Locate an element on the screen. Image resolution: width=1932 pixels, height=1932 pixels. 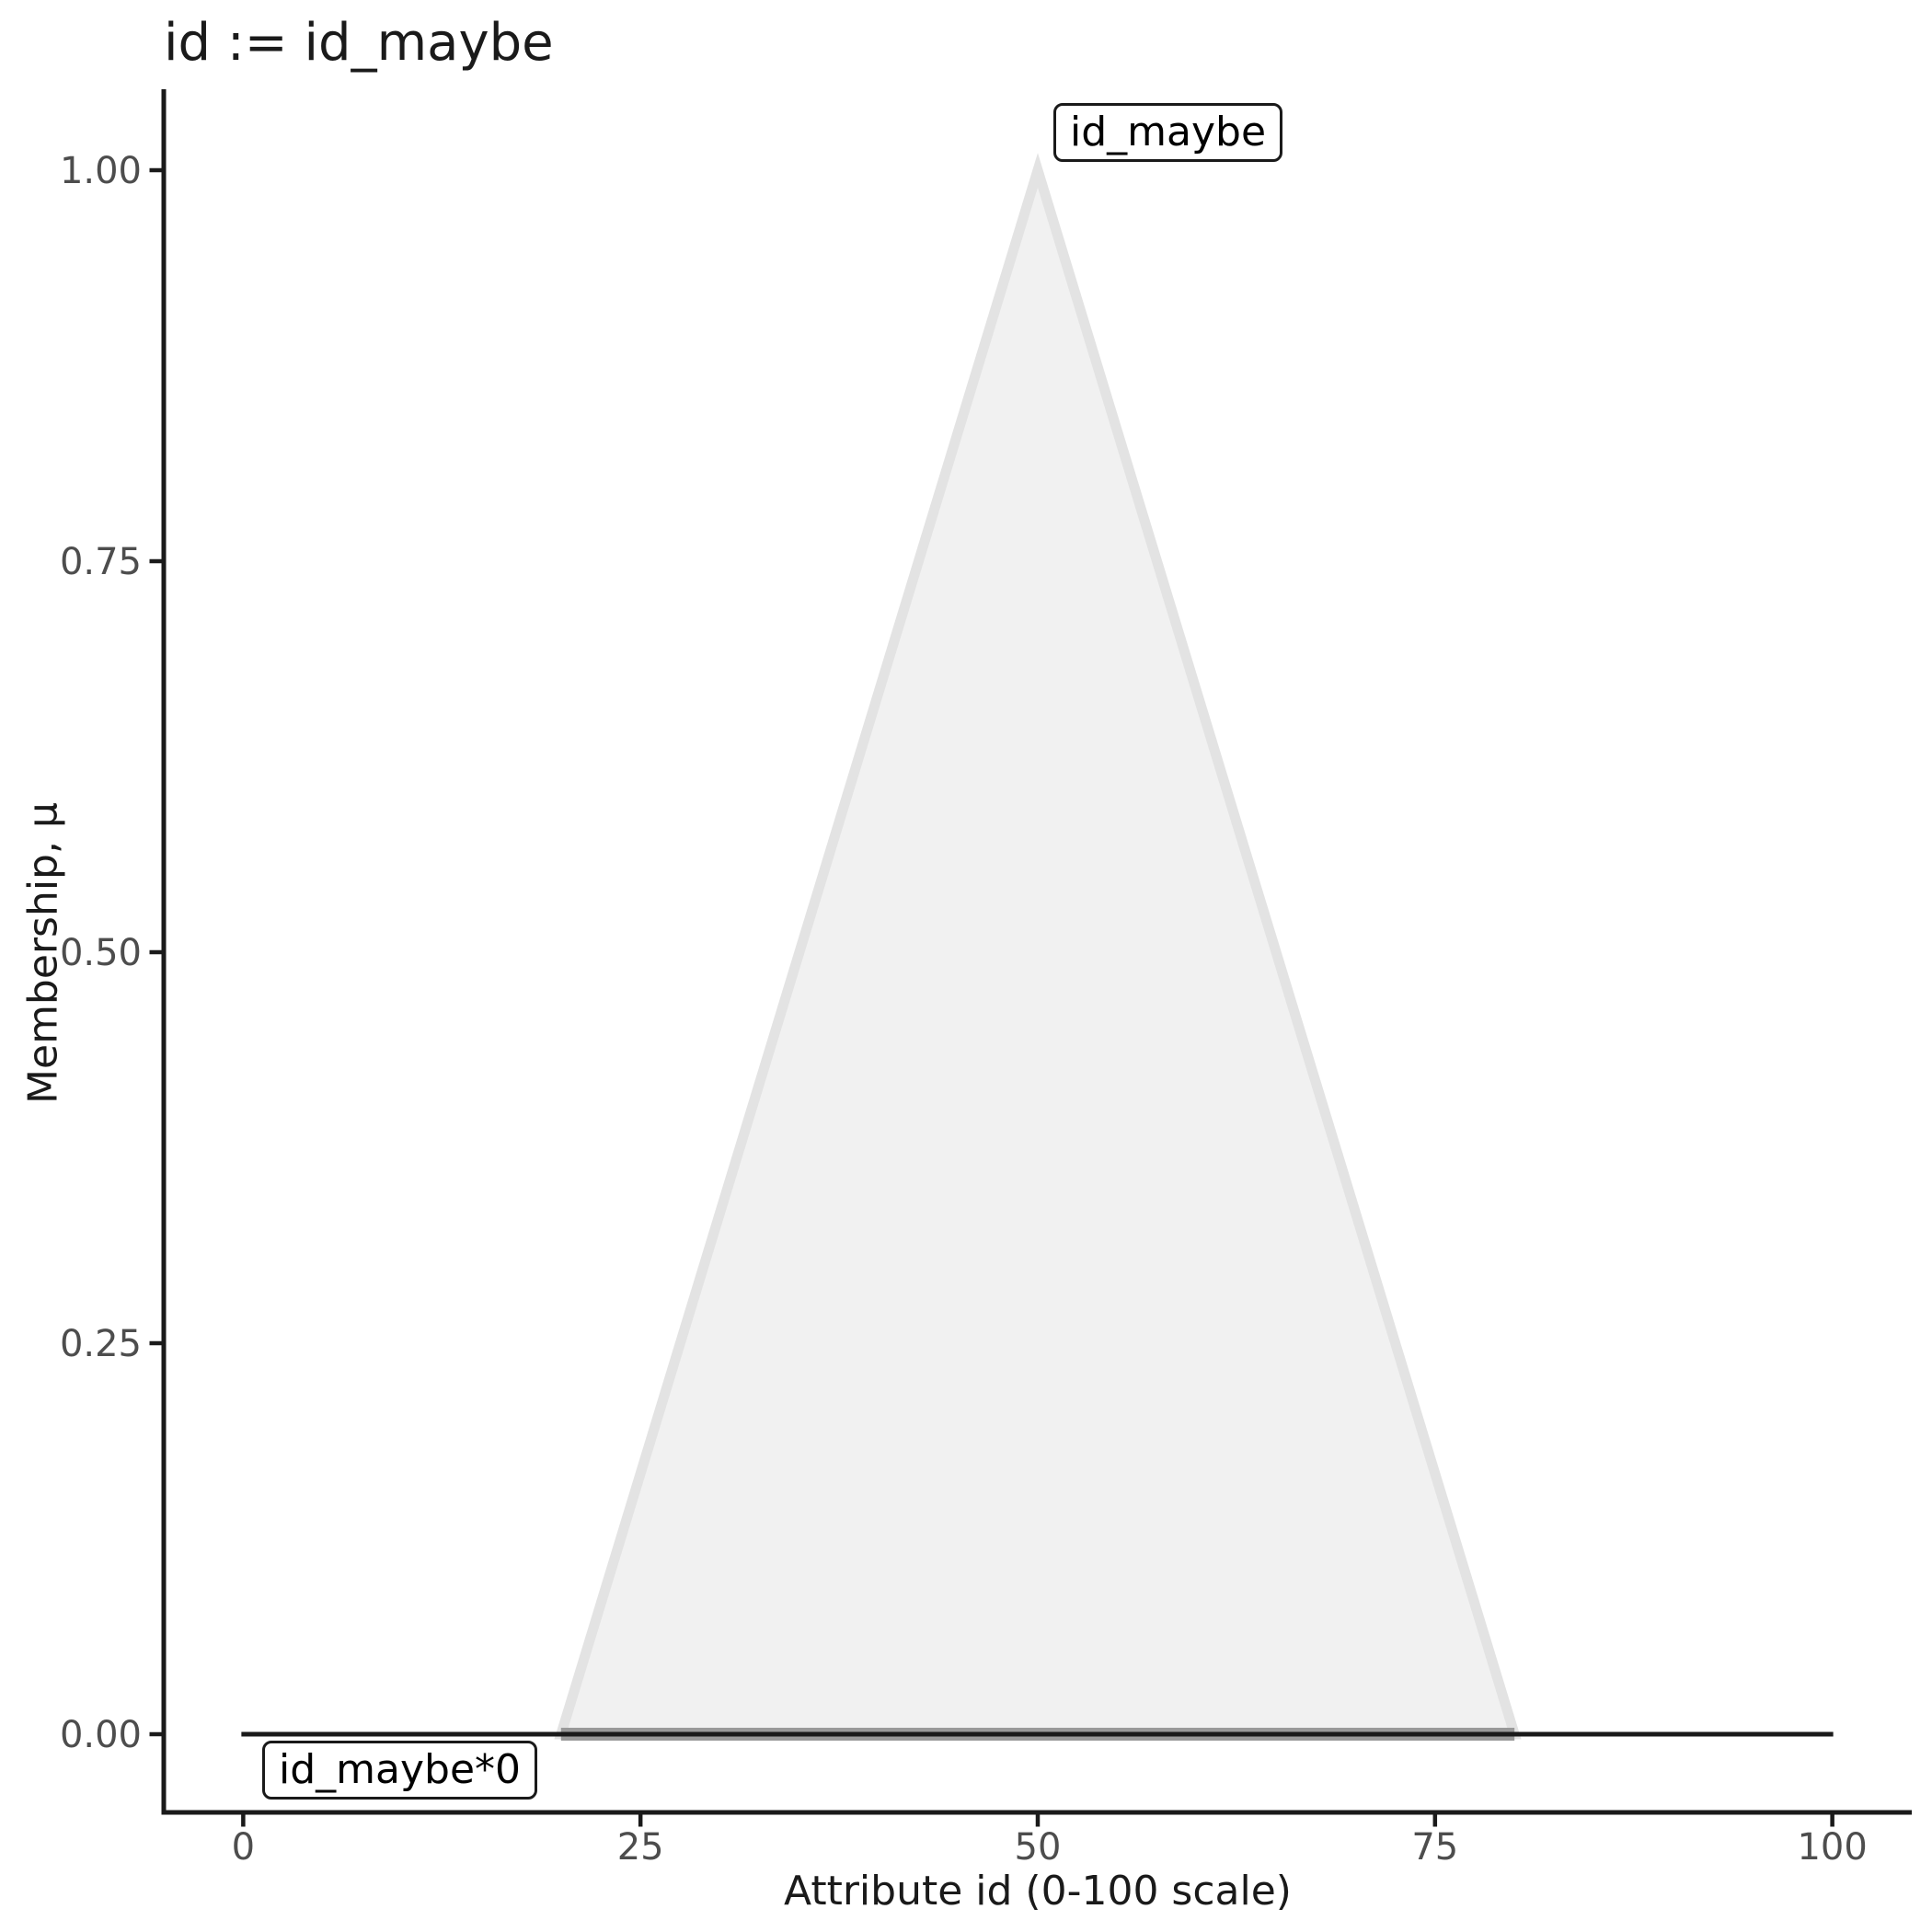
x-tick-label: 25 is located at coordinates (640, 1847).